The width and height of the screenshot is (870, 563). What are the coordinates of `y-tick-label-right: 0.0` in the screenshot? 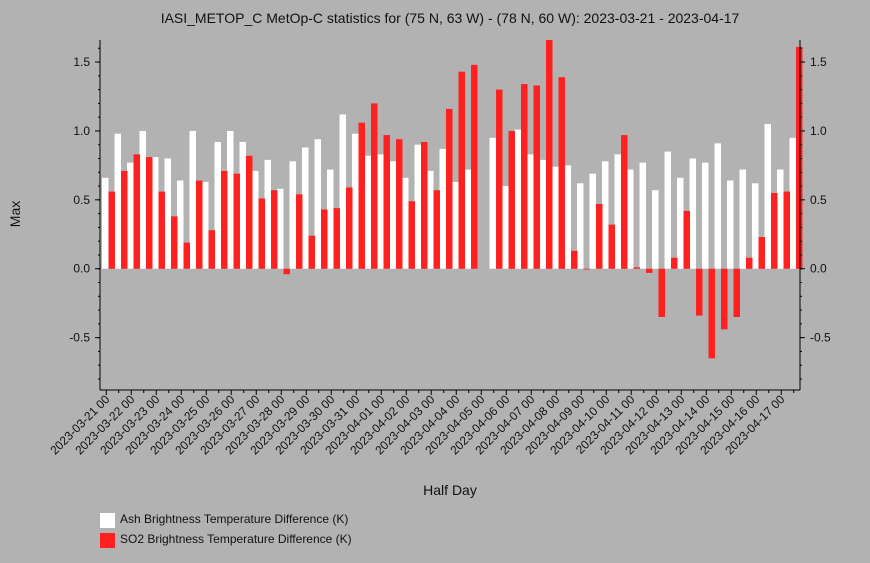 It's located at (818, 269).